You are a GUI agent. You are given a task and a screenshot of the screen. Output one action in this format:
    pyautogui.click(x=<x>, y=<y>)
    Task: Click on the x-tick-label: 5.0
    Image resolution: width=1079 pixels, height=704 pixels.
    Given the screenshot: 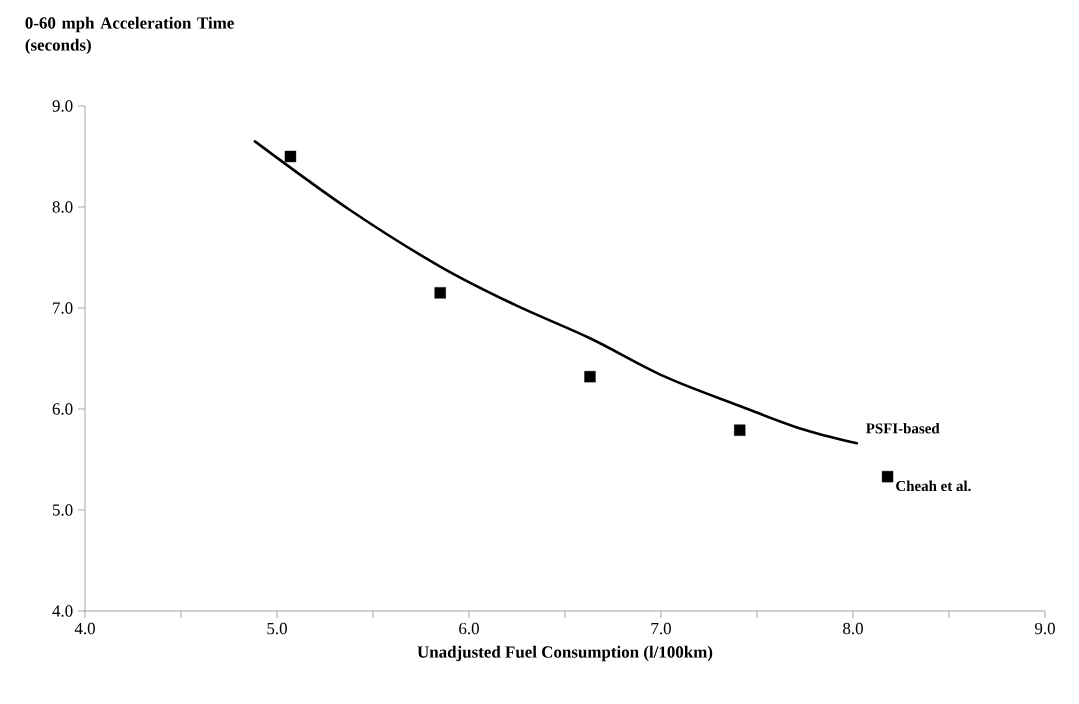 What is the action you would take?
    pyautogui.click(x=277, y=628)
    